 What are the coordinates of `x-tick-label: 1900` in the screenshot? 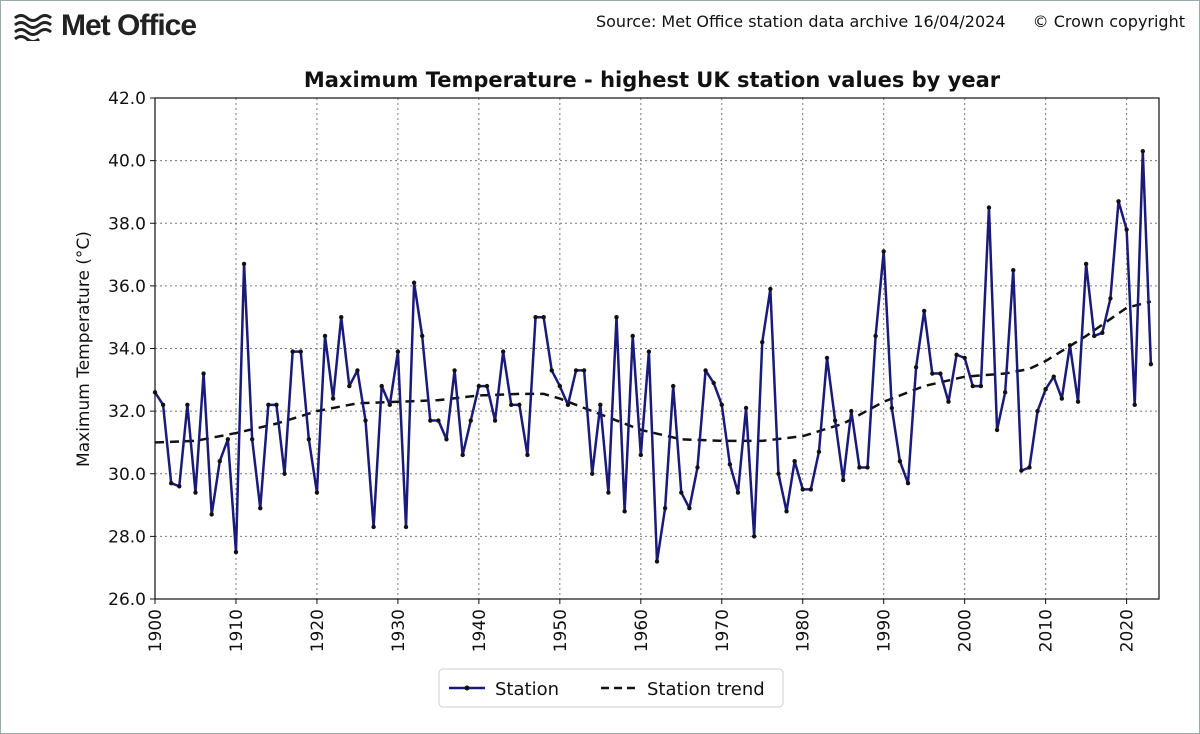 It's located at (156, 630).